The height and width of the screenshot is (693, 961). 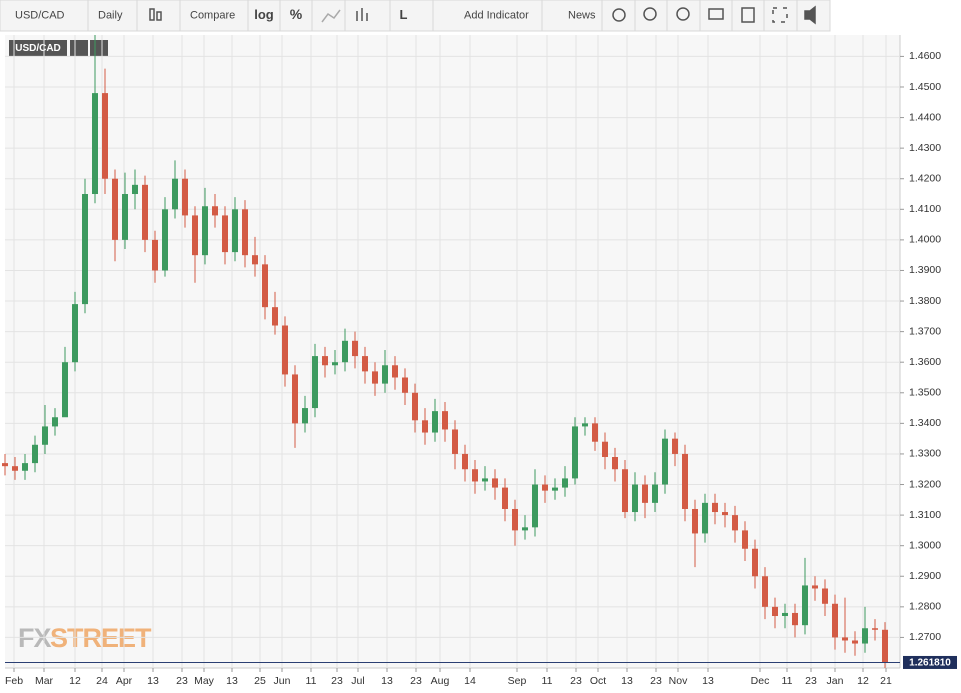 What do you see at coordinates (925, 484) in the screenshot?
I see `y-tick-label: 1.3200` at bounding box center [925, 484].